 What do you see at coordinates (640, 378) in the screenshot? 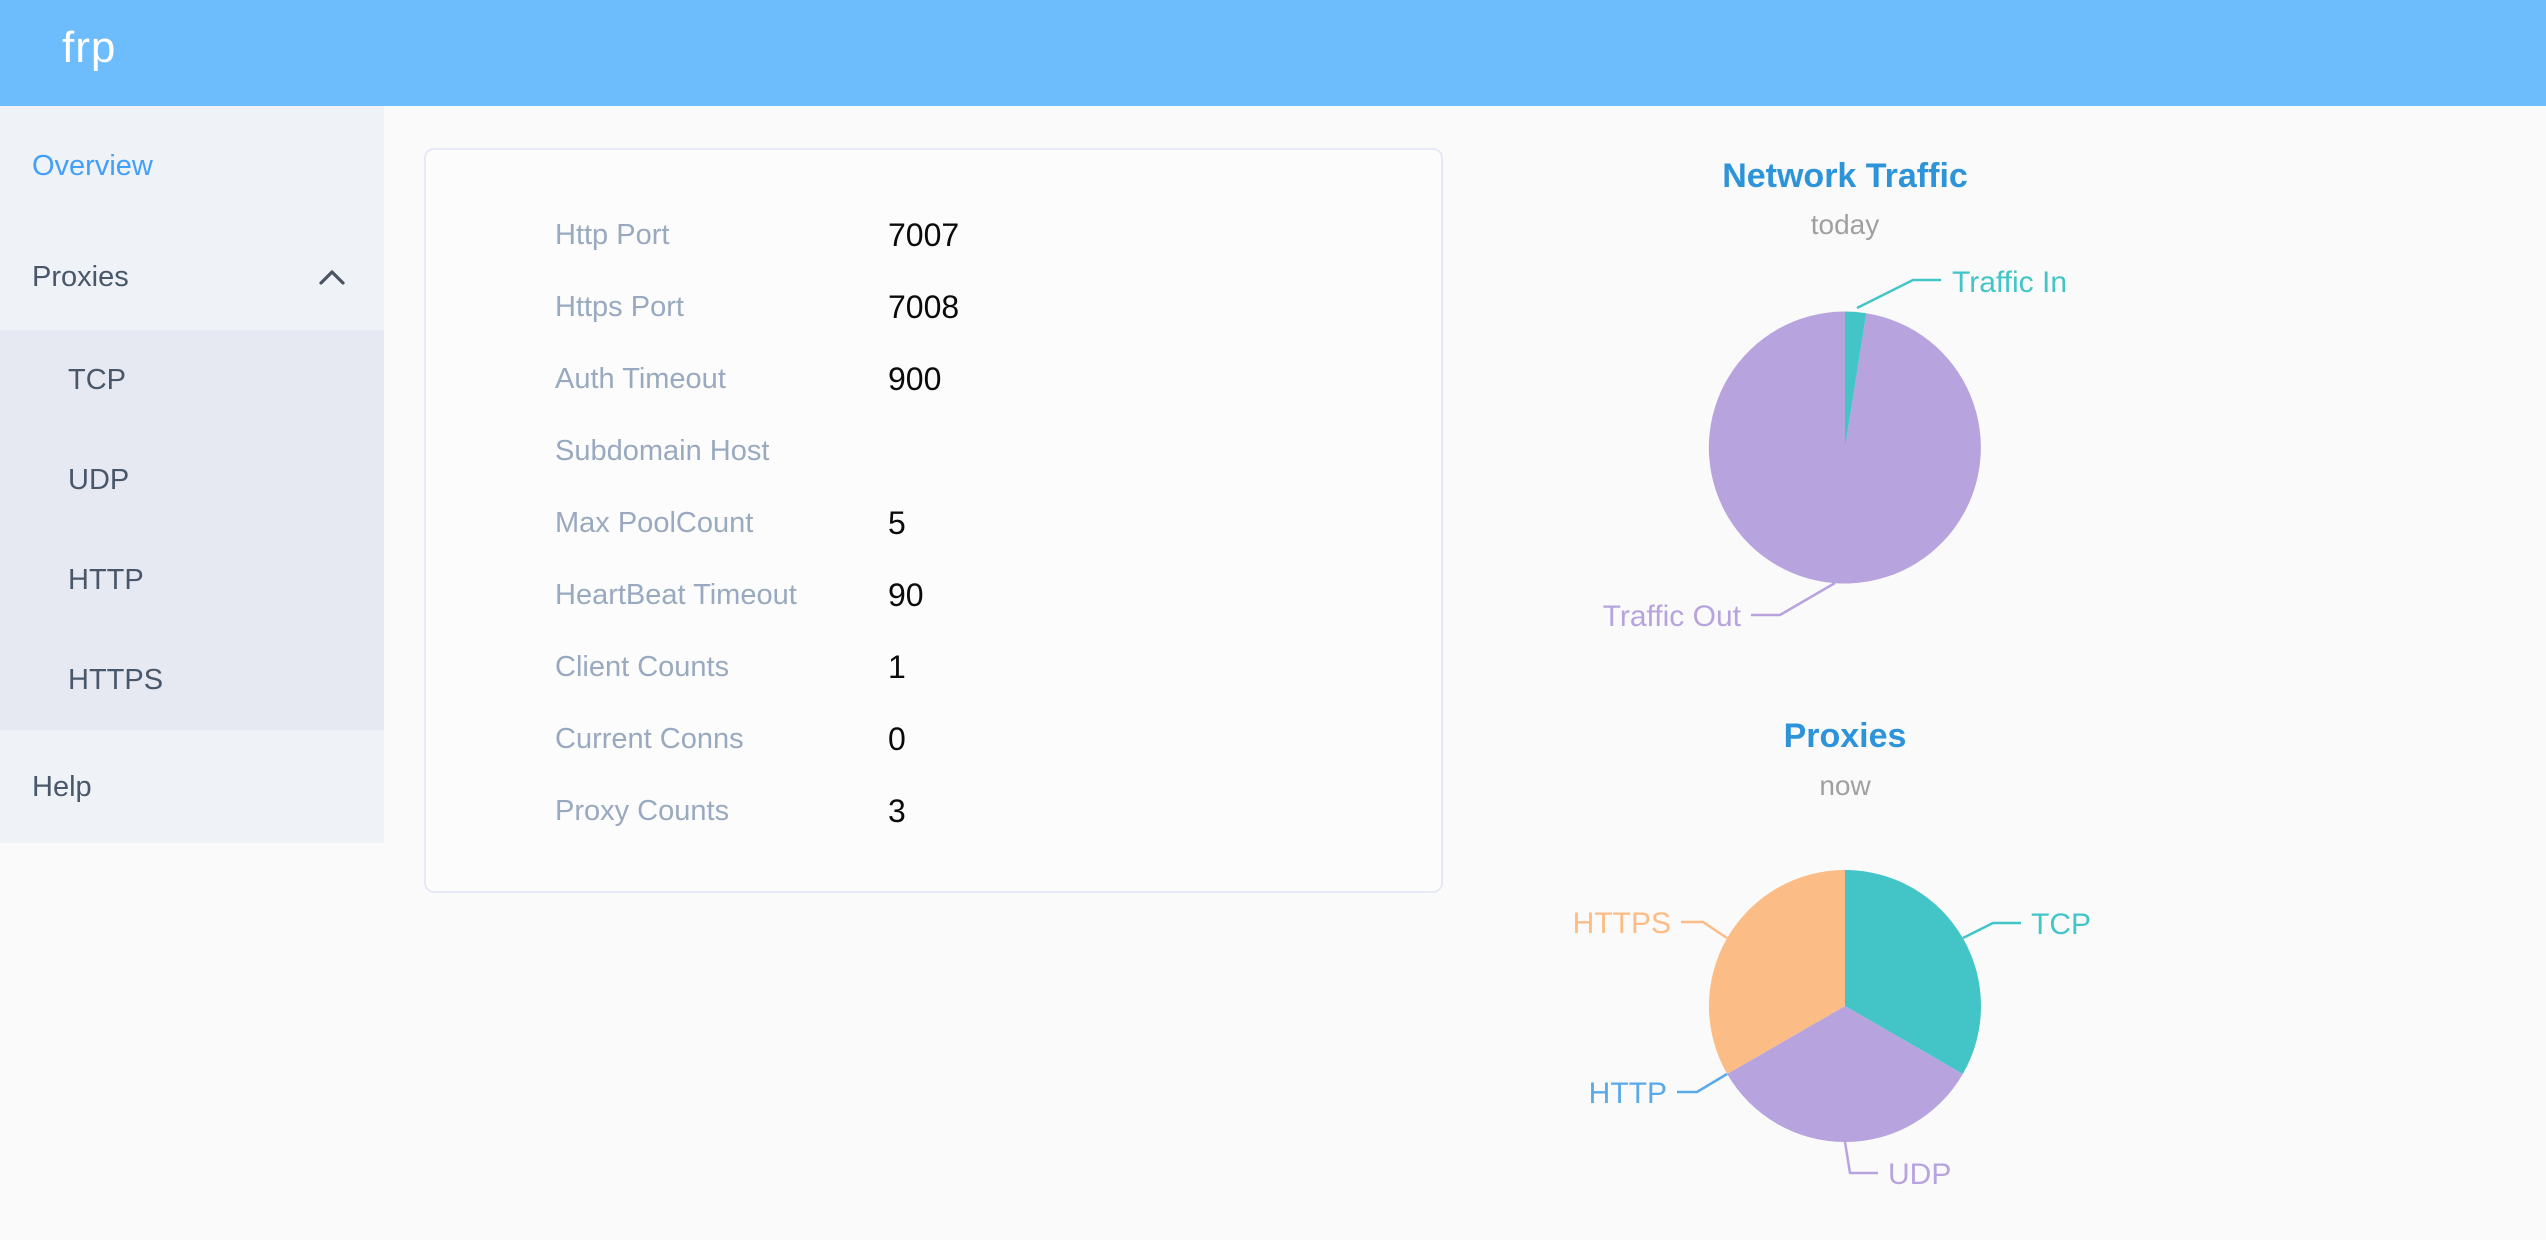
I see `info-label: Auth Timeout` at bounding box center [640, 378].